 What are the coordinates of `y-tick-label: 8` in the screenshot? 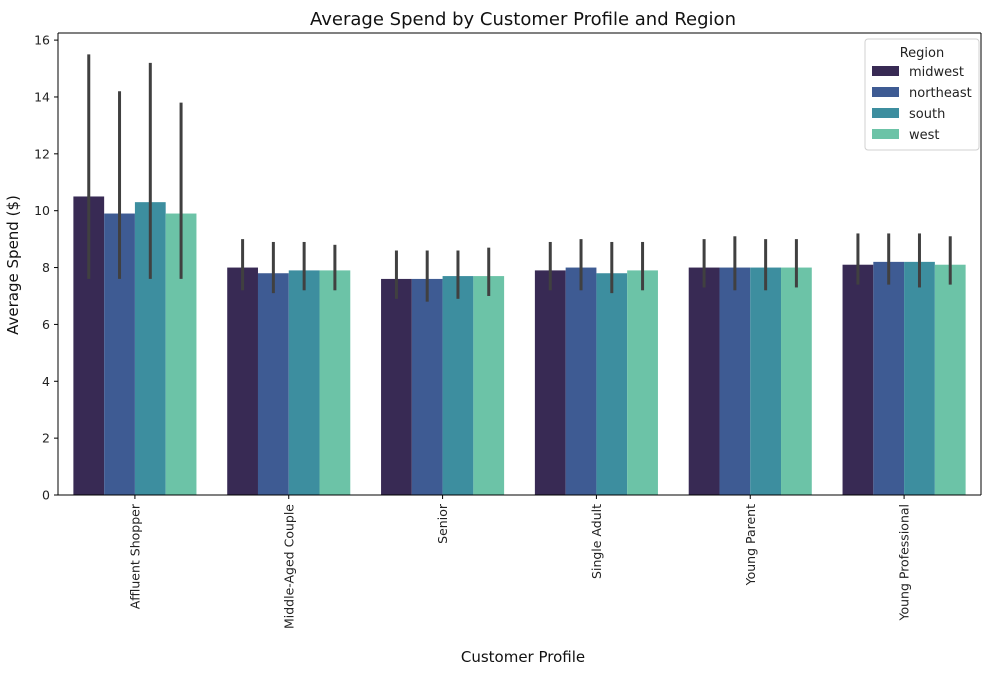 It's located at (46, 267).